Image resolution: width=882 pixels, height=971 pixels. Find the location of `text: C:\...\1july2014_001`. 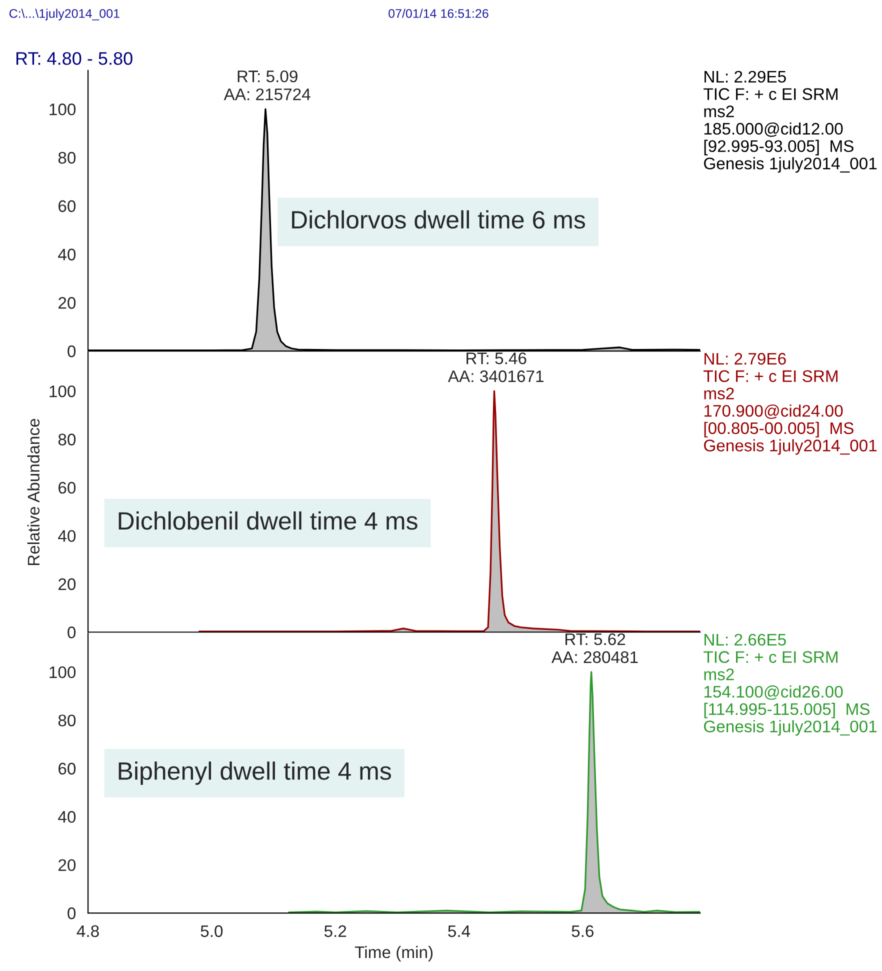

text: C:\...\1july2014_001 is located at coordinates (64, 14).